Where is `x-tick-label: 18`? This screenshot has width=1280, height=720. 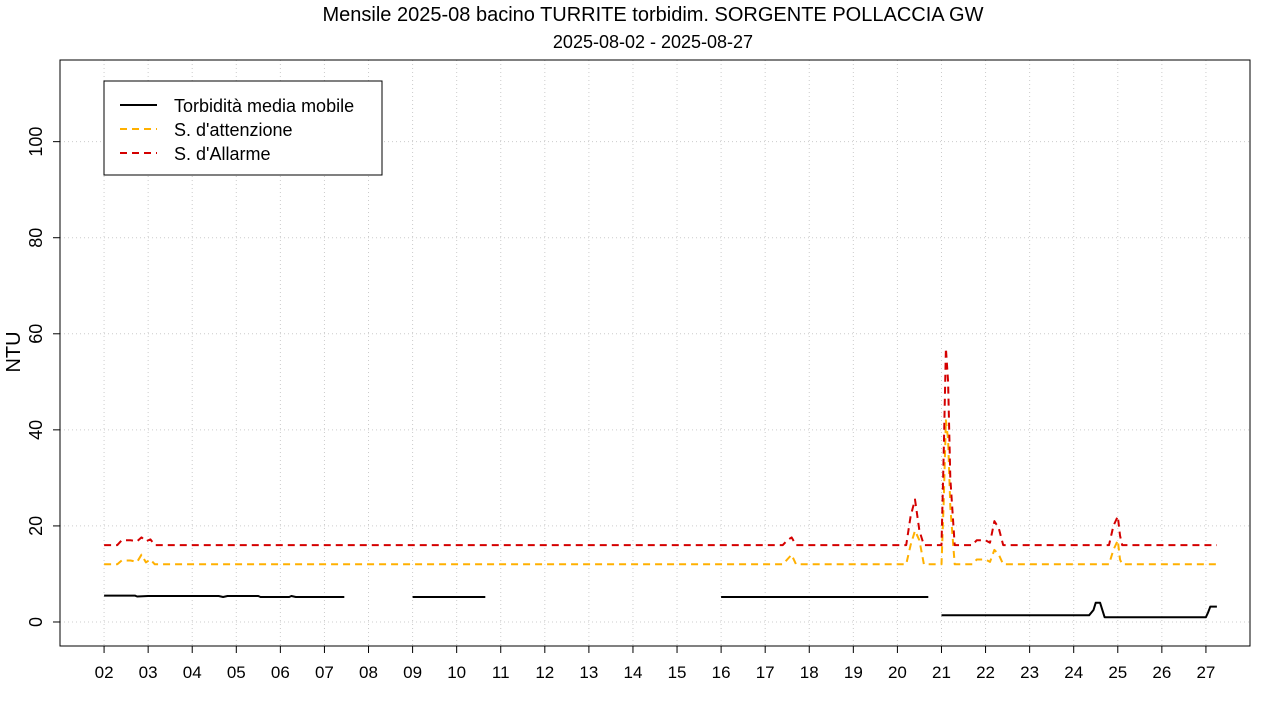
x-tick-label: 18 is located at coordinates (809, 672).